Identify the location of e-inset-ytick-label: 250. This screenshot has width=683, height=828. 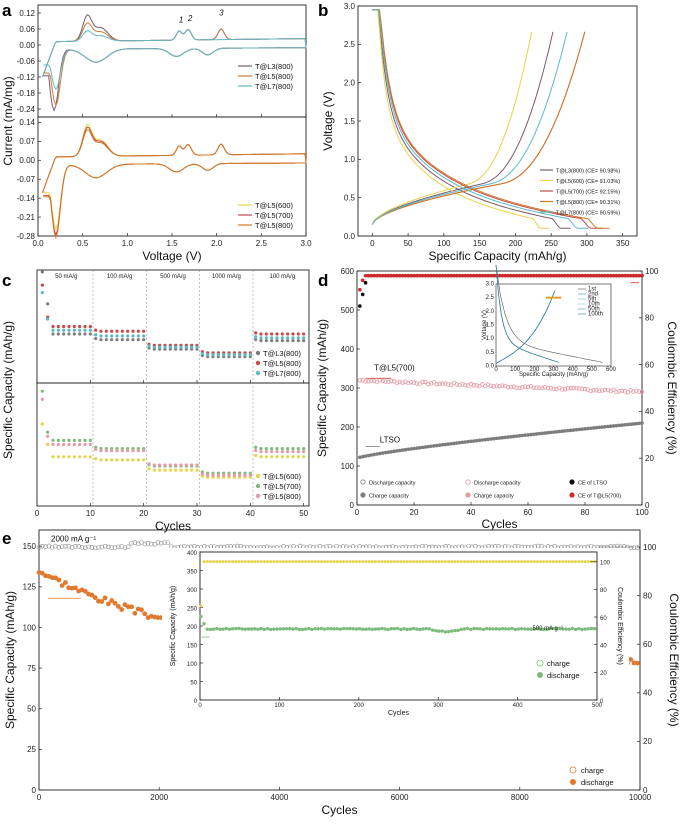
(192, 609).